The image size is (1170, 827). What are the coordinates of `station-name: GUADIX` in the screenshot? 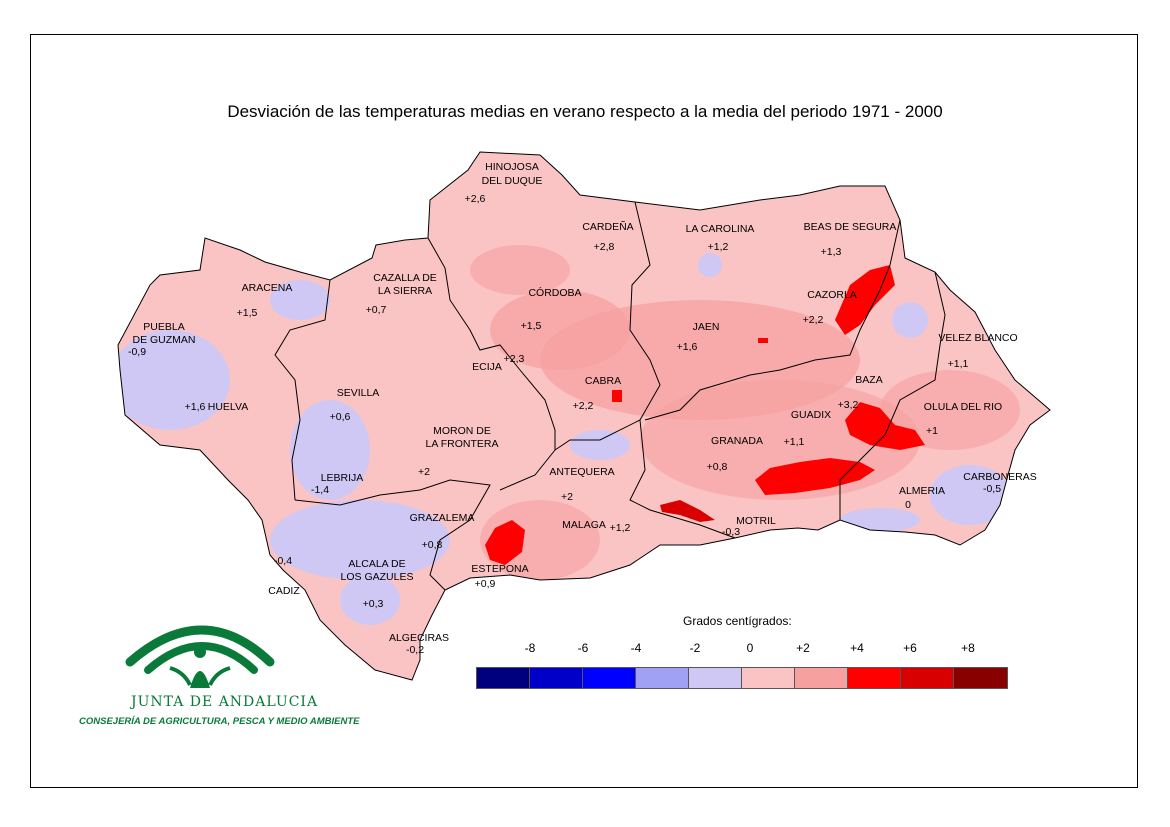 It's located at (811, 415).